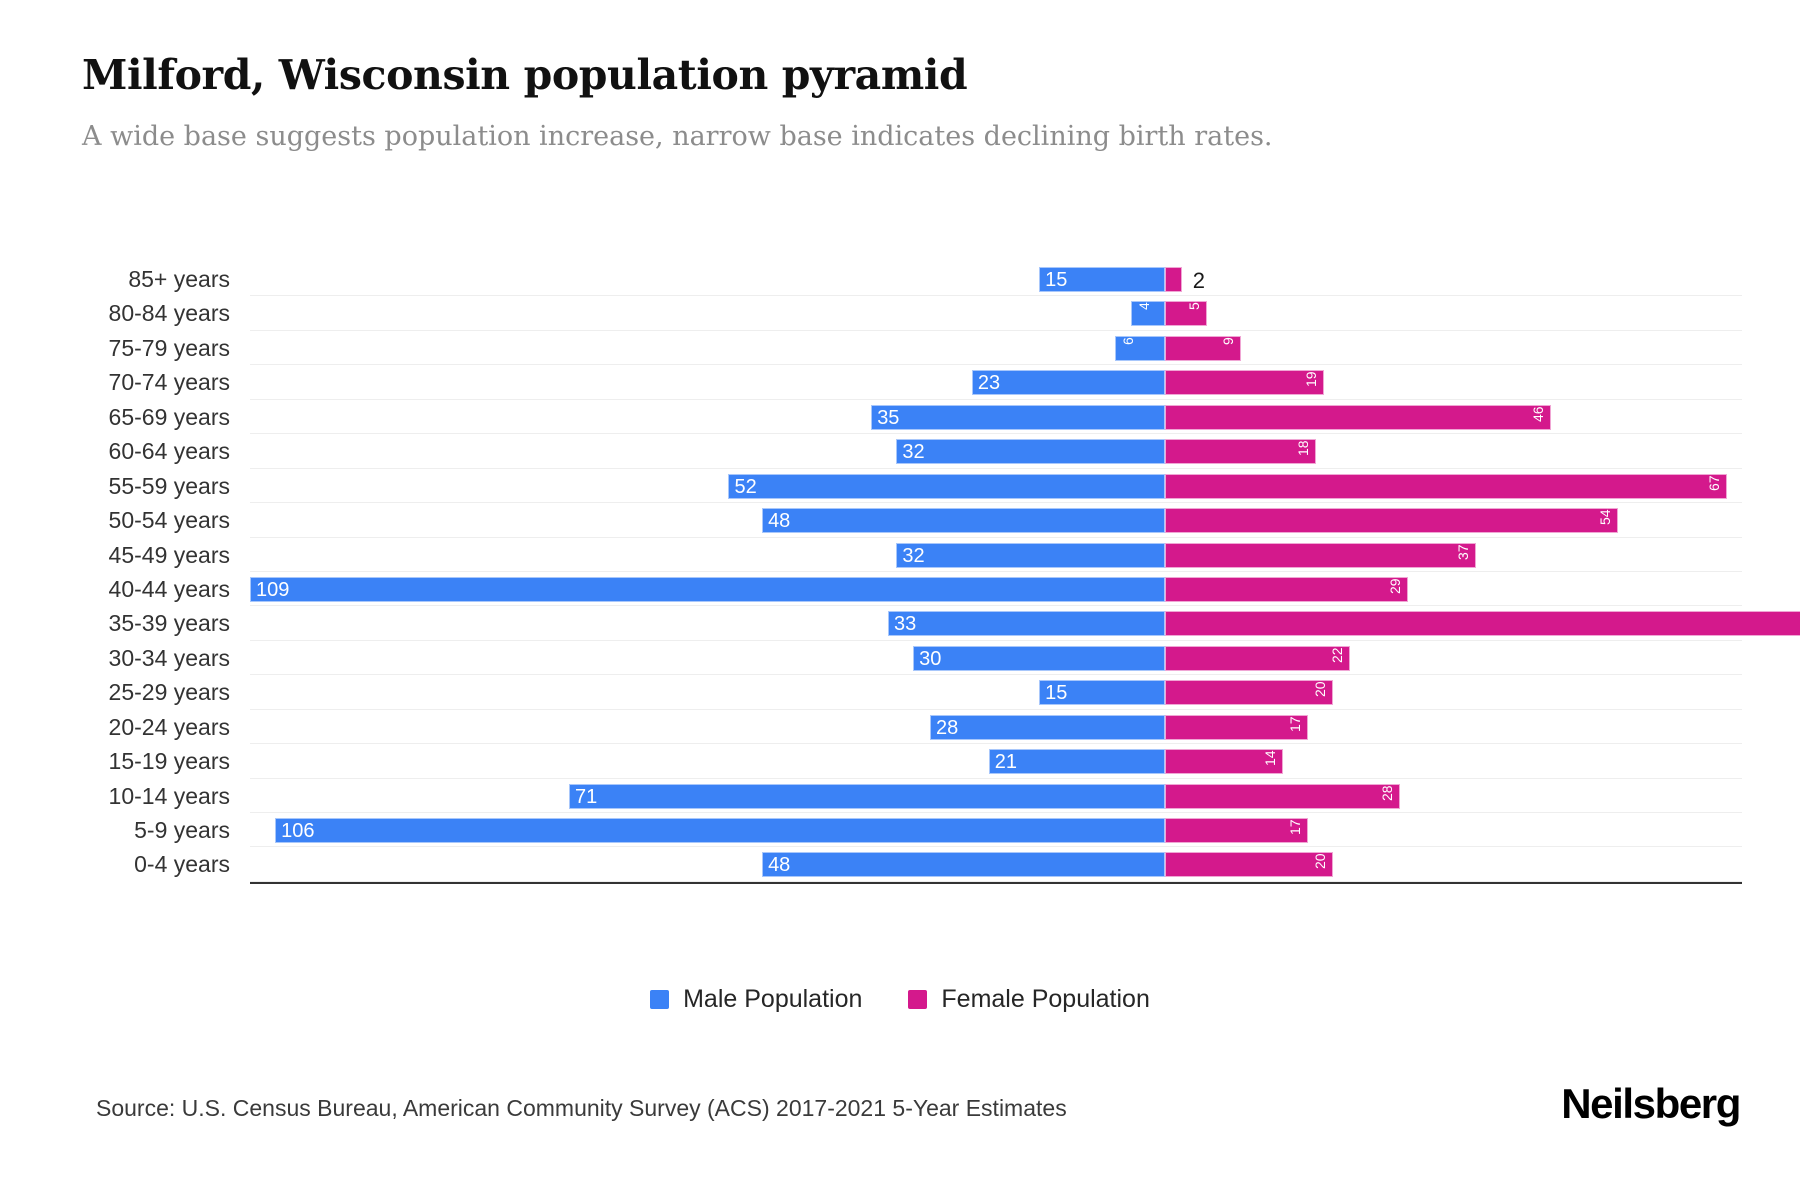 This screenshot has height=1200, width=1800. Describe the element at coordinates (1320, 555) in the screenshot. I see `bar-female: 37` at that location.